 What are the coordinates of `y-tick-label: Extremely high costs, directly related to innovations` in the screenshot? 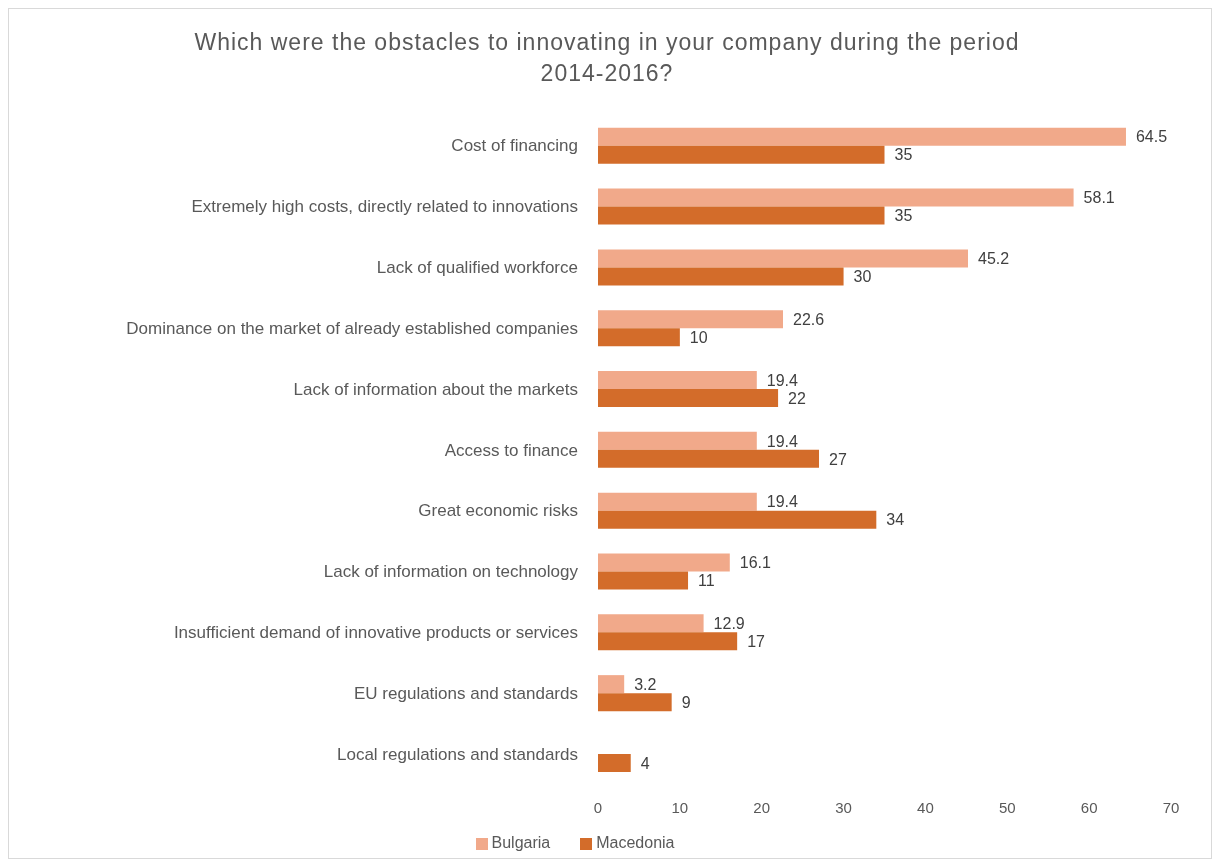 It's located at (384, 207).